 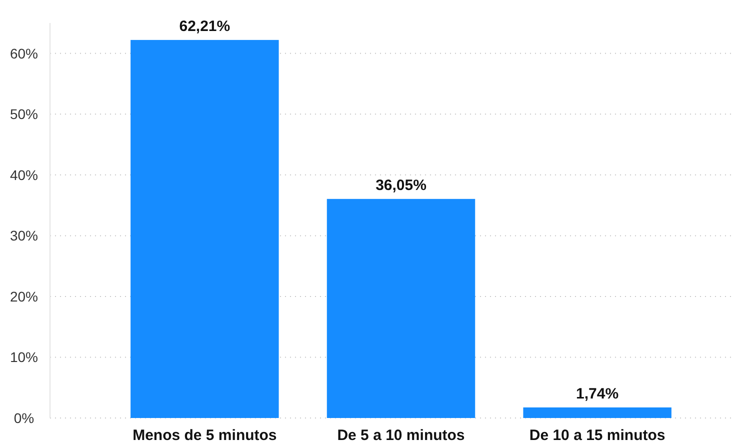 I want to click on data-label: 36,05%, so click(x=401, y=185).